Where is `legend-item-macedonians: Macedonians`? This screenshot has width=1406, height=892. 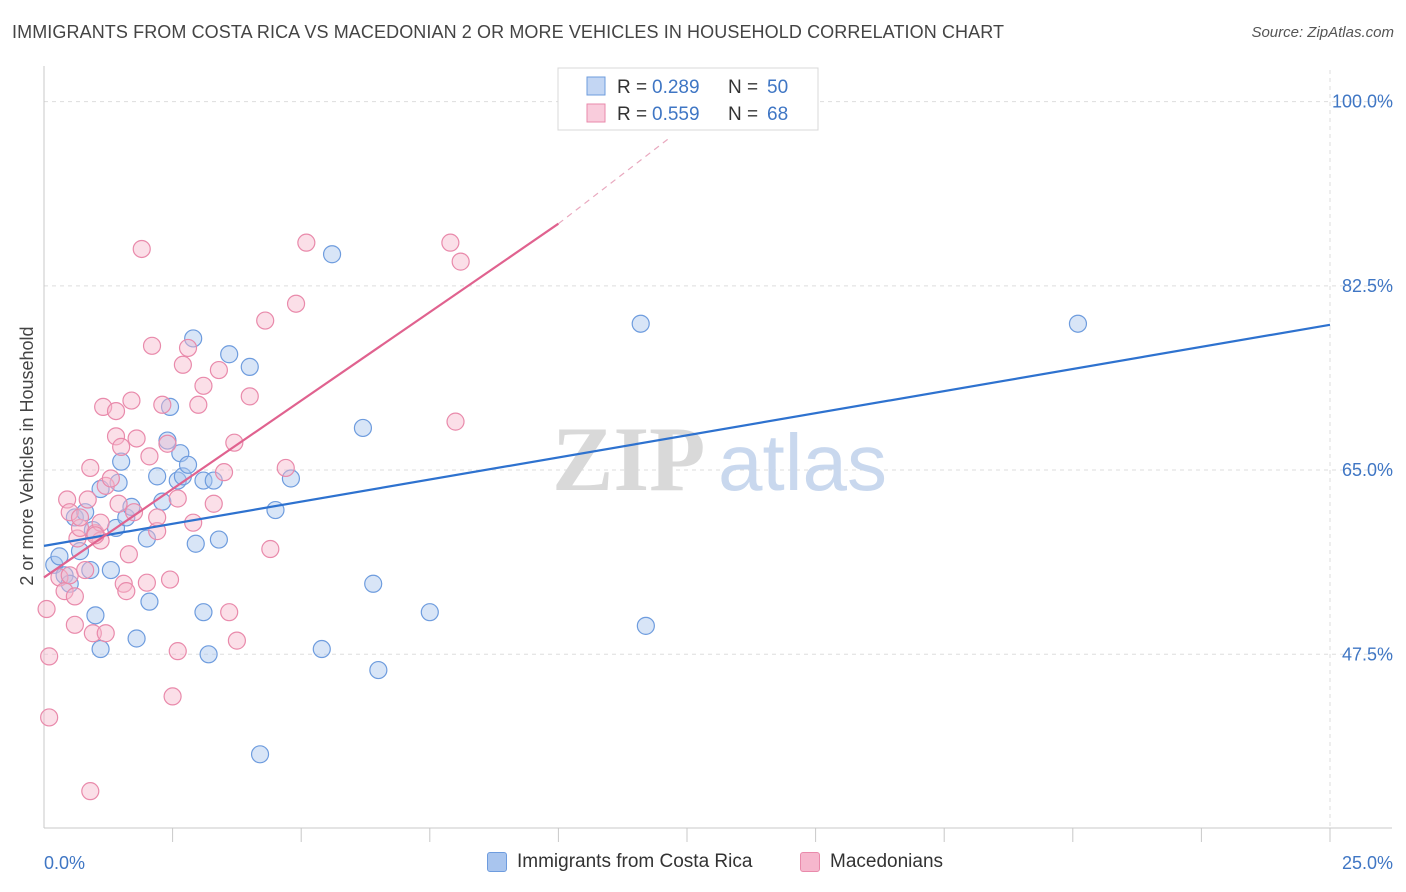
legend-item-macedonians: Macedonians is located at coordinates (871, 862).